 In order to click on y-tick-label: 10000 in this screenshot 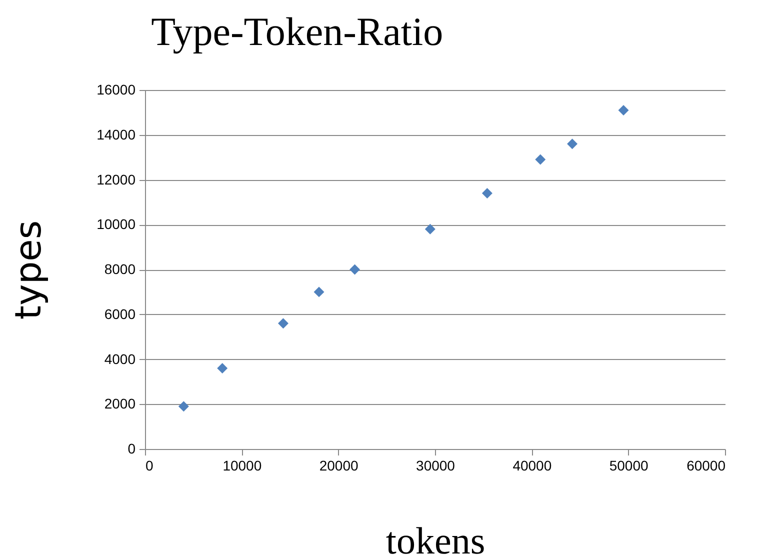, I will do `click(116, 224)`.